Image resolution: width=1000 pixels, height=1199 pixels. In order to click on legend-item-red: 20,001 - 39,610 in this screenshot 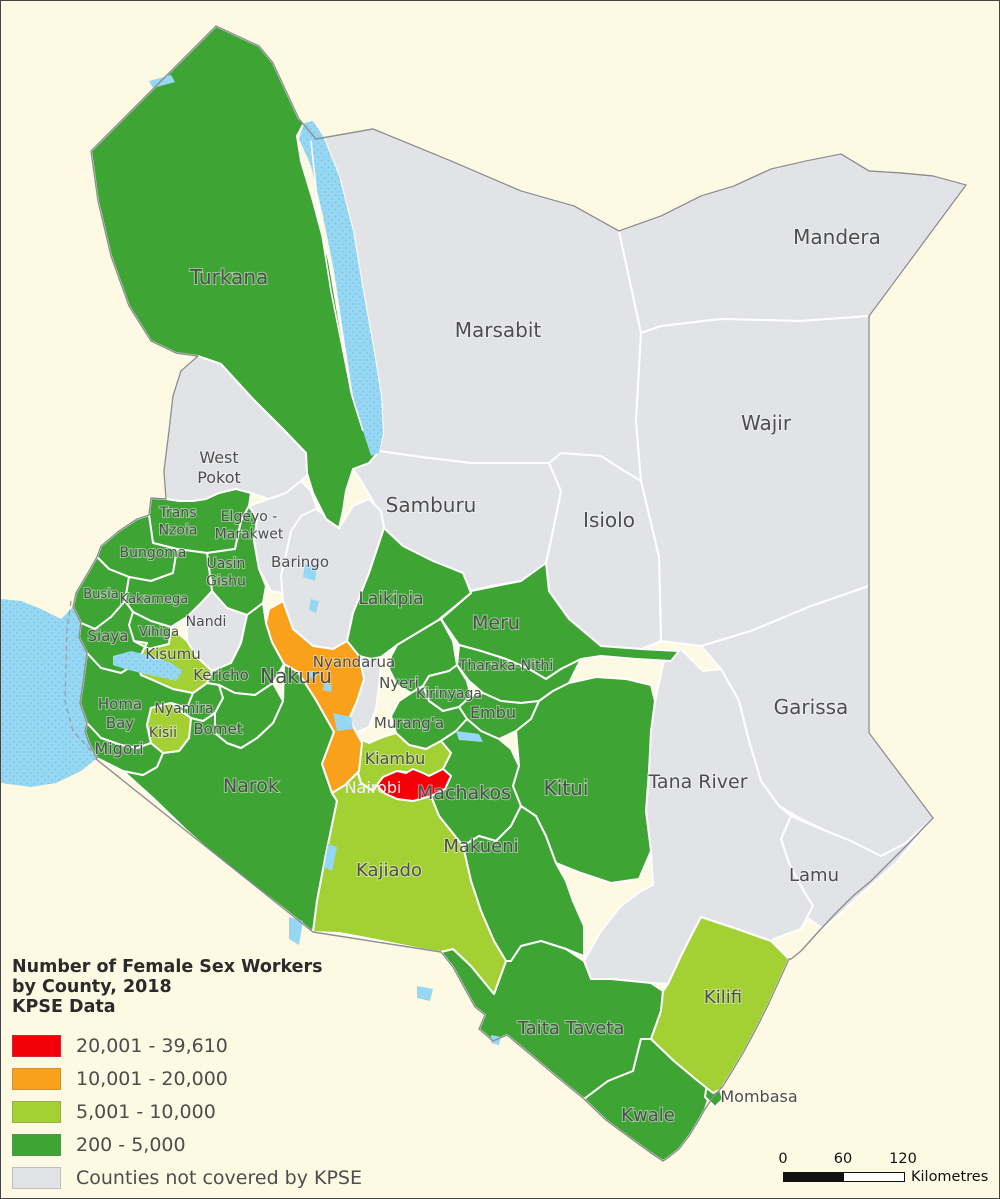, I will do `click(187, 1046)`.